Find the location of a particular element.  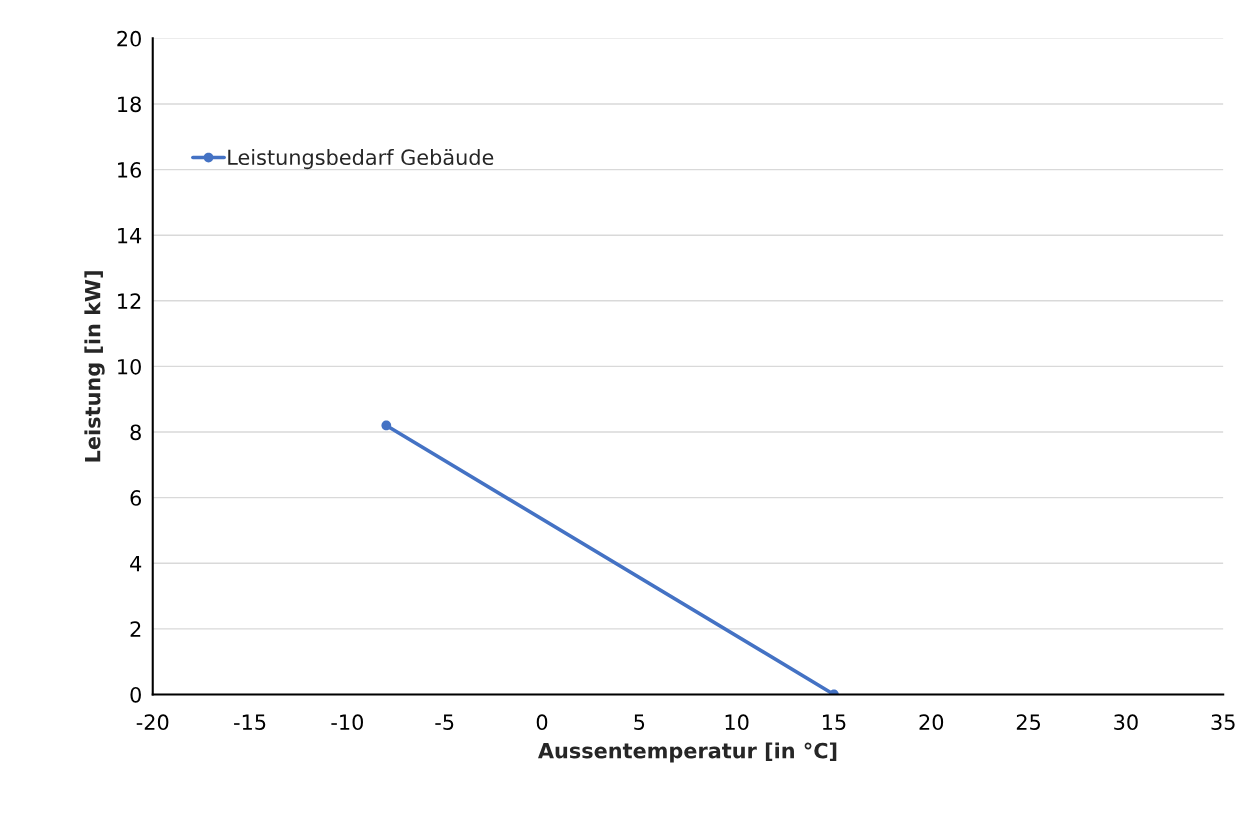

x-tick-label: 5 is located at coordinates (639, 722).